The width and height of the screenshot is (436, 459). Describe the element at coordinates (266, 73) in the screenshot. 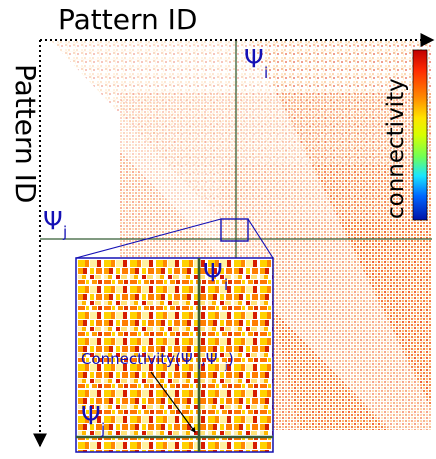

I see `psi-i-subscript: i` at that location.